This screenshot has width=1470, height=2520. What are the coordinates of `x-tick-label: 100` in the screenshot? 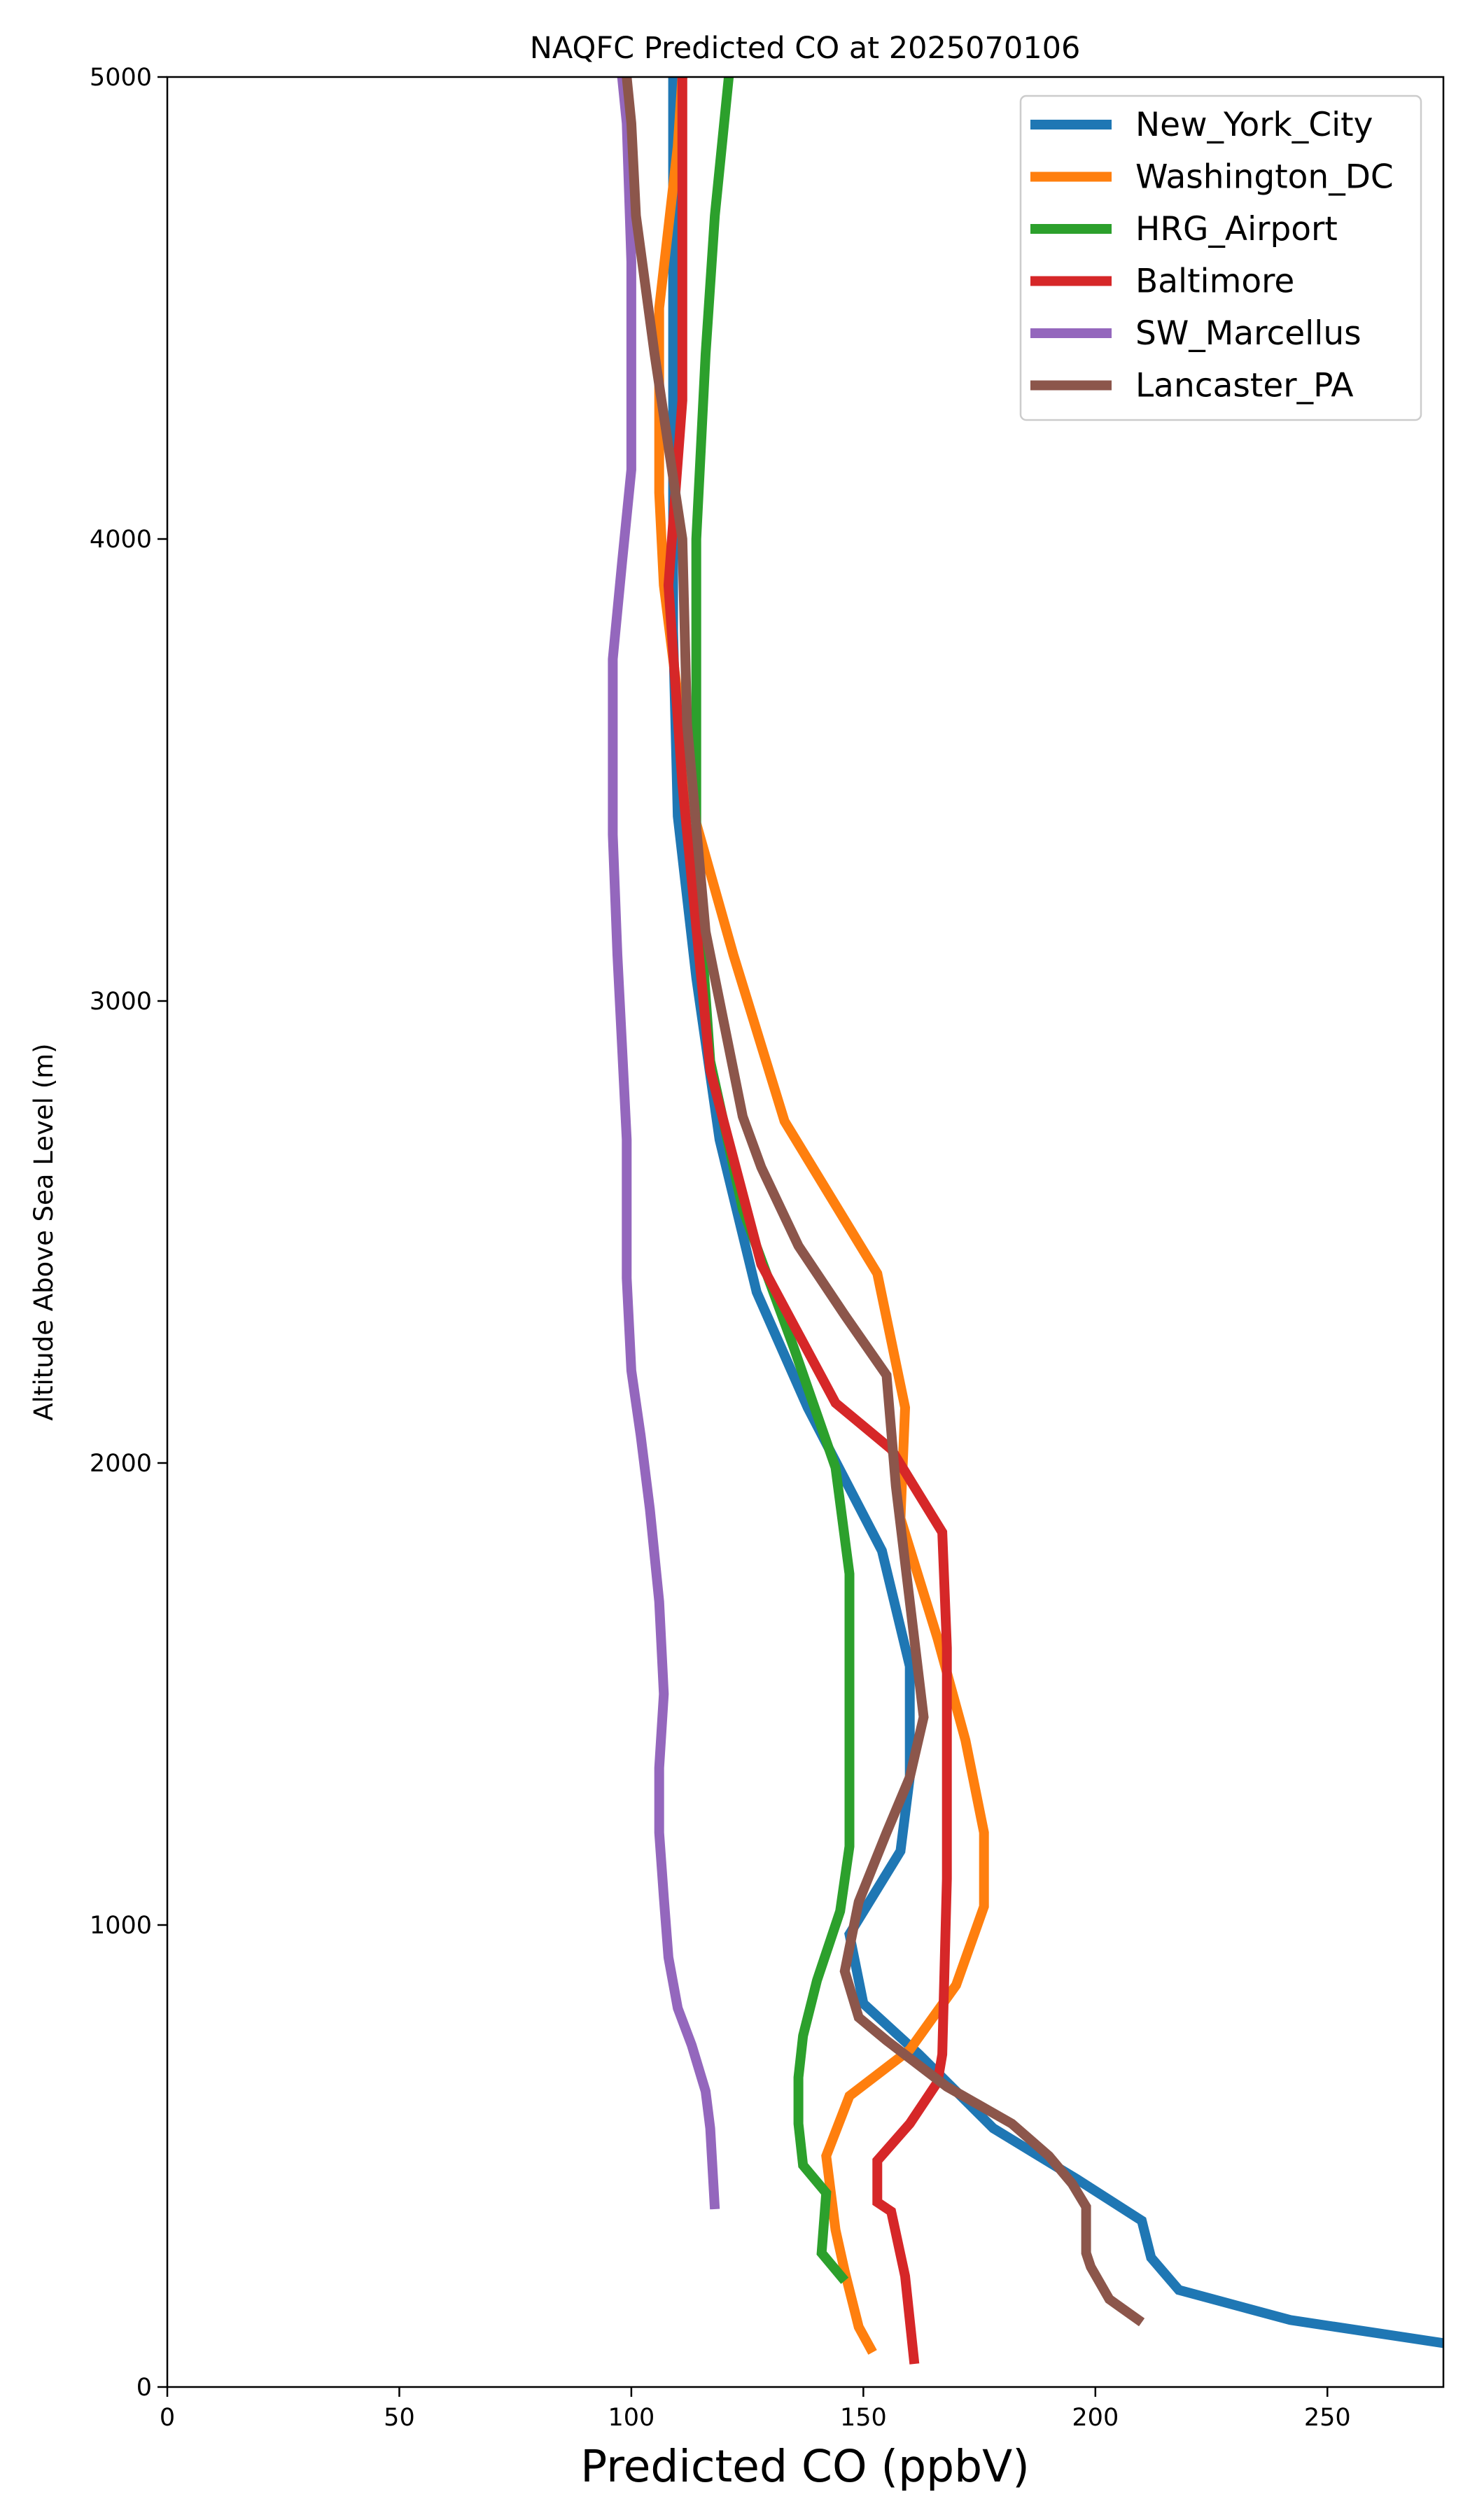 It's located at (631, 2418).